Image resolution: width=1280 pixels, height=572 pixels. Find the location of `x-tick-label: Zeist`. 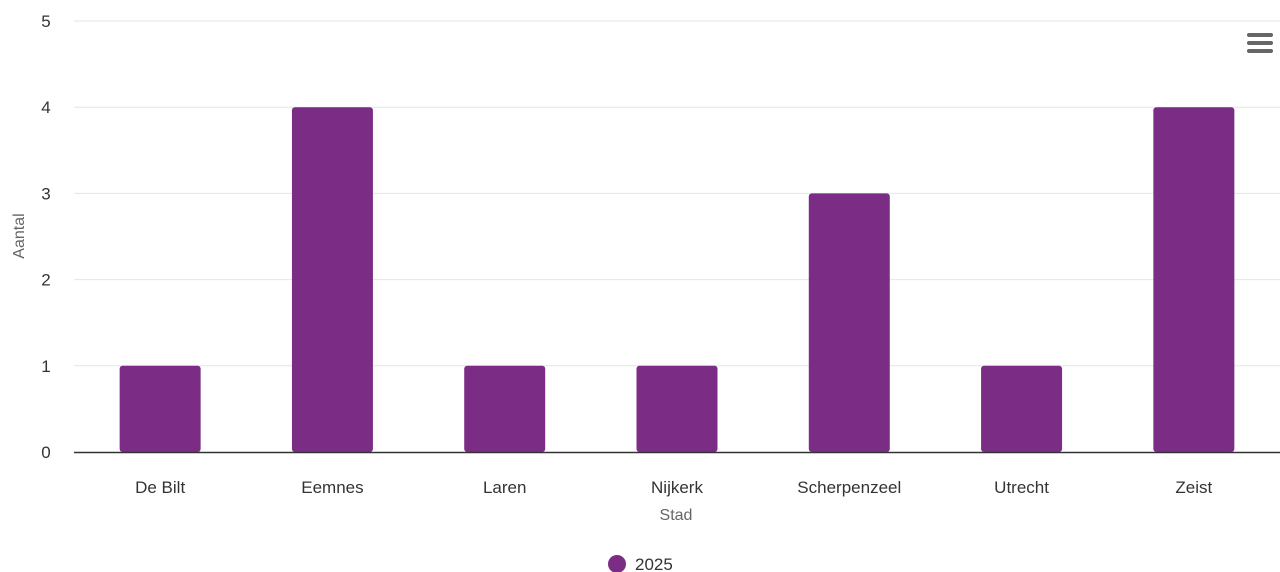

x-tick-label: Zeist is located at coordinates (1193, 487).